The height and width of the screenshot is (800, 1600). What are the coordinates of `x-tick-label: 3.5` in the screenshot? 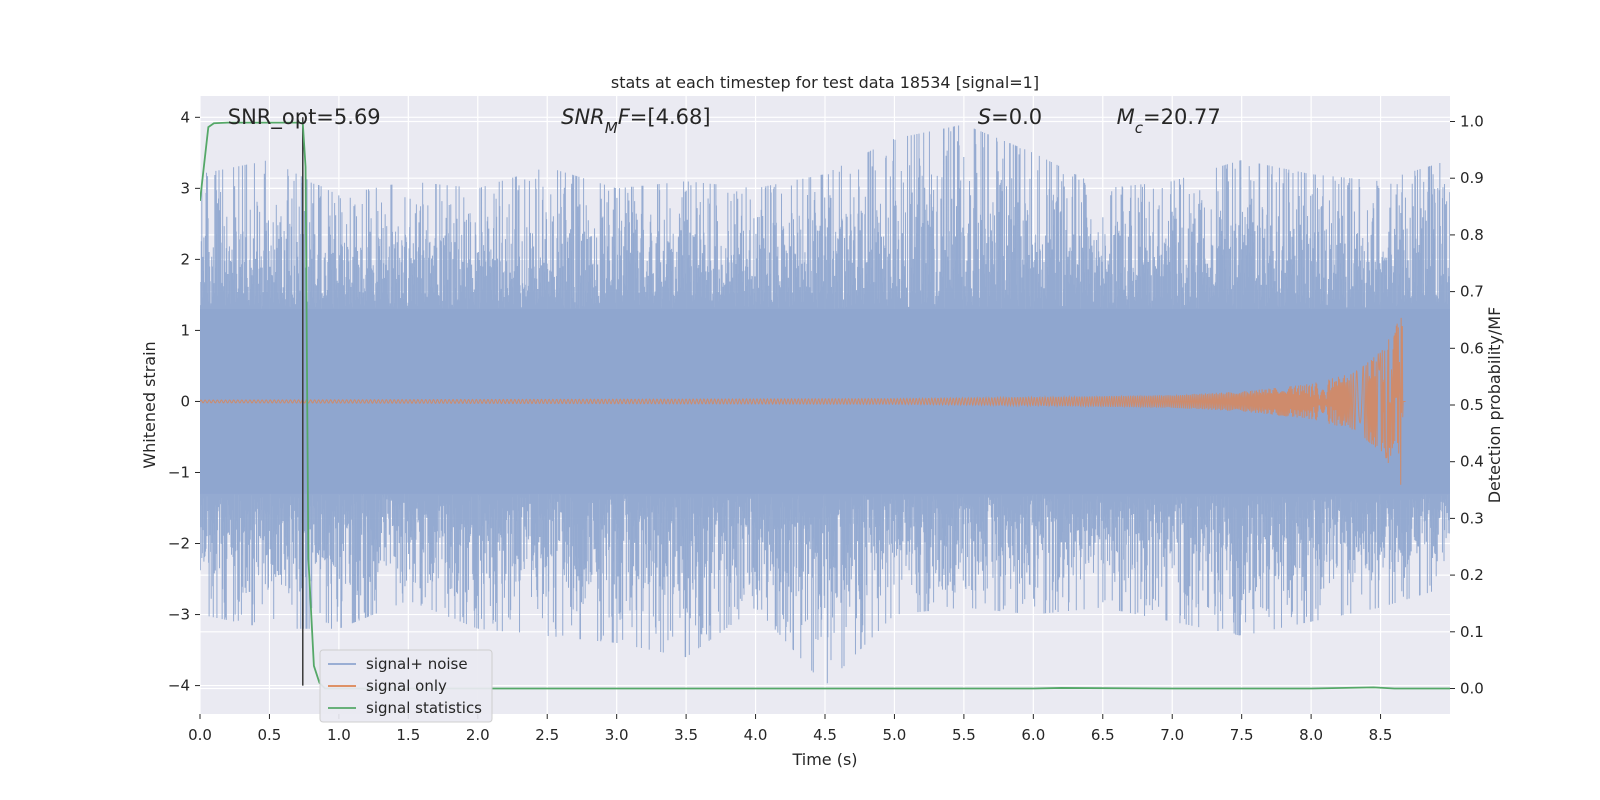 It's located at (686, 735).